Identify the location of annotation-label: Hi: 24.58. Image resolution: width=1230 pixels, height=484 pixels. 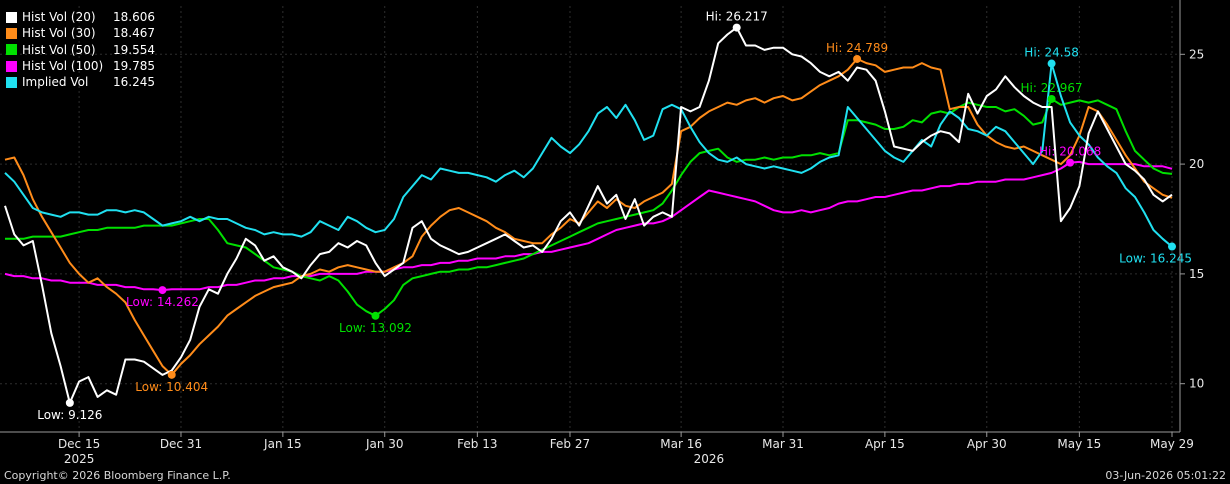
(1051, 53).